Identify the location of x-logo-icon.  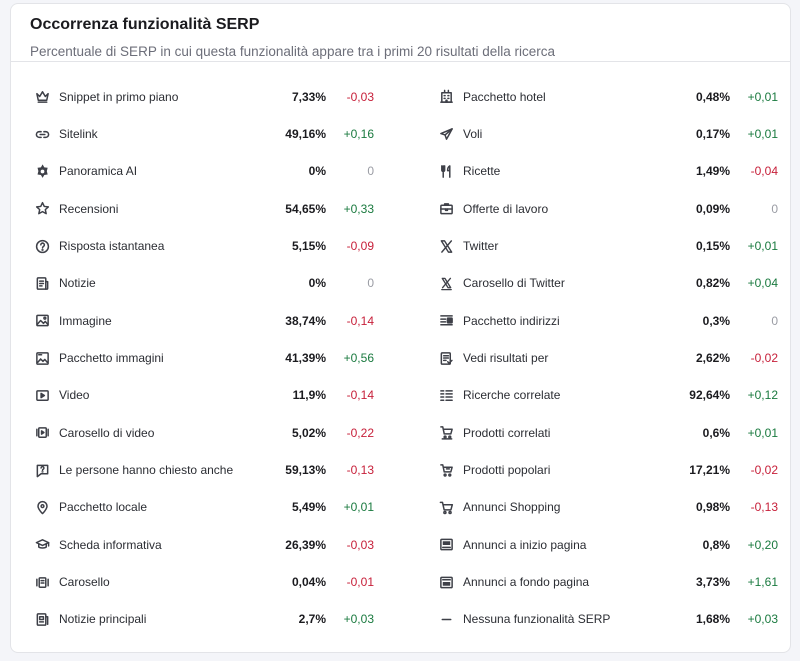
(446, 246).